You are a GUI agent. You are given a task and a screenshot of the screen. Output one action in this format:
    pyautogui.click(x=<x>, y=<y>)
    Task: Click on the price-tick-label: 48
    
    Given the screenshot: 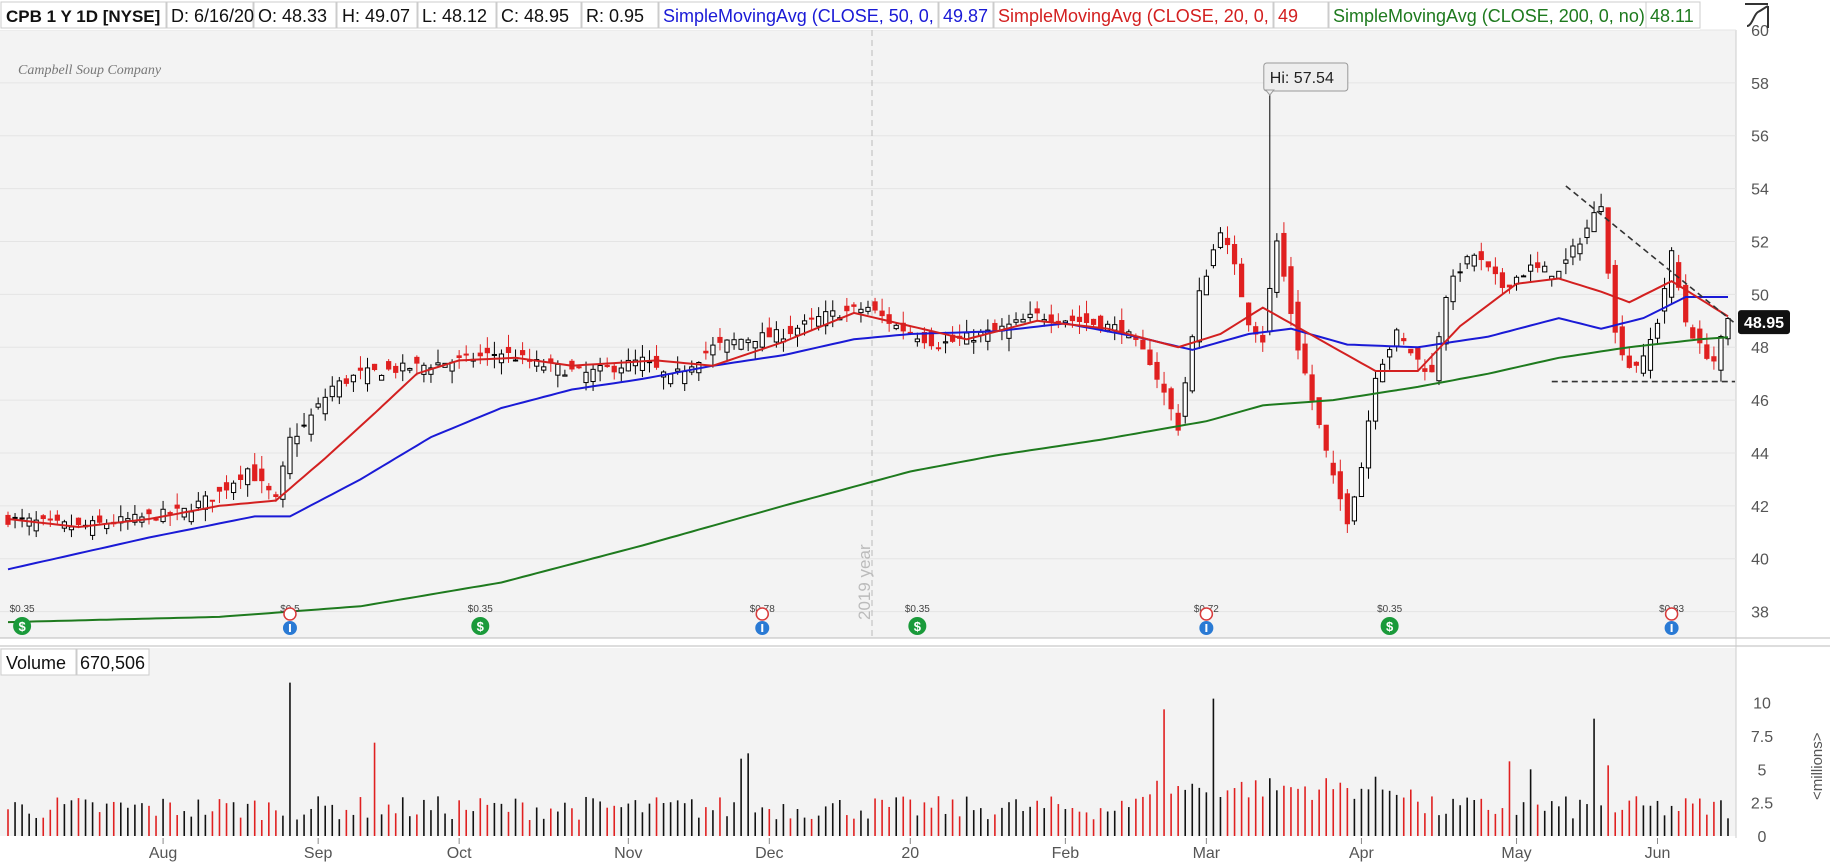 What is the action you would take?
    pyautogui.click(x=1760, y=348)
    